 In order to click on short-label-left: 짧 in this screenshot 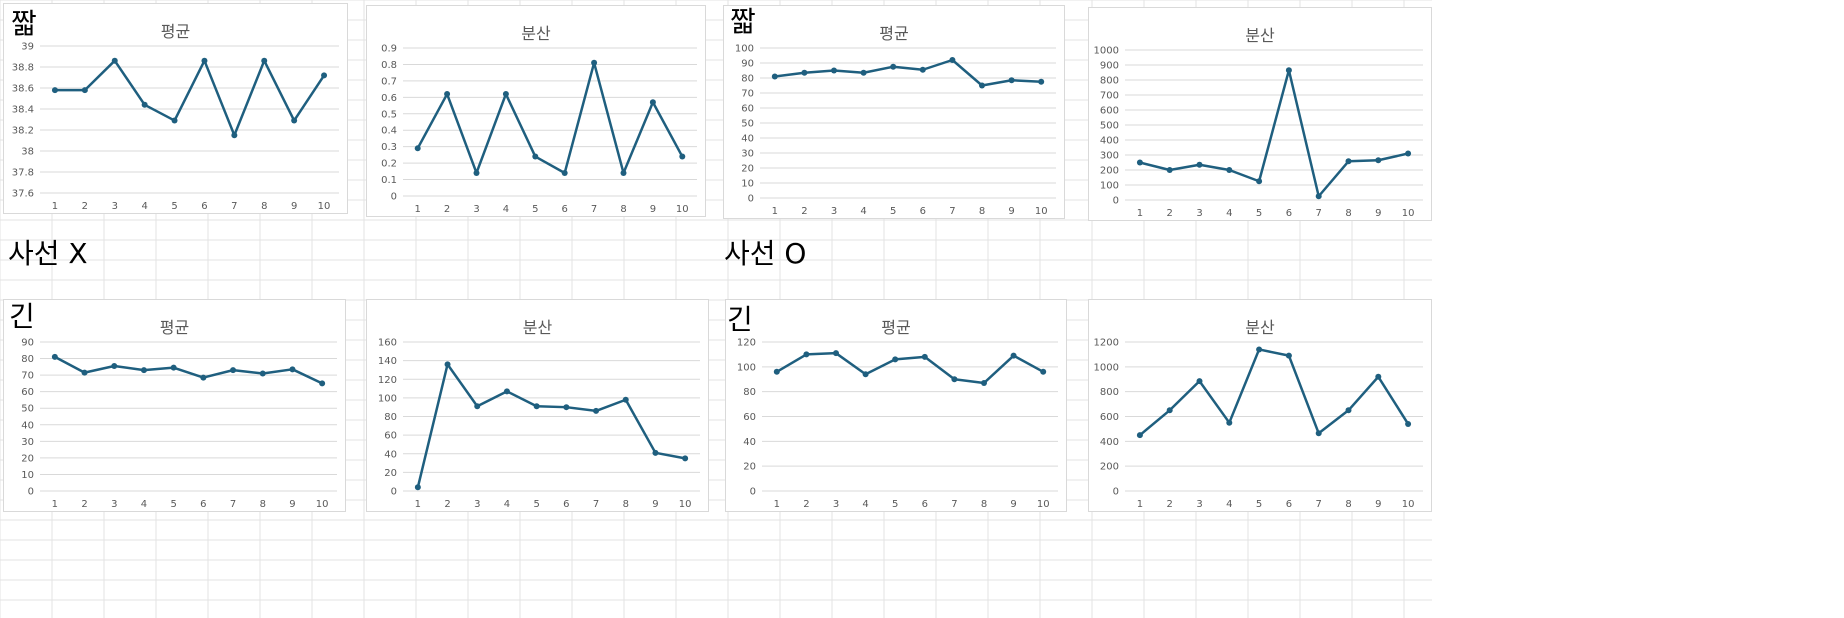, I will do `click(24, 23)`.